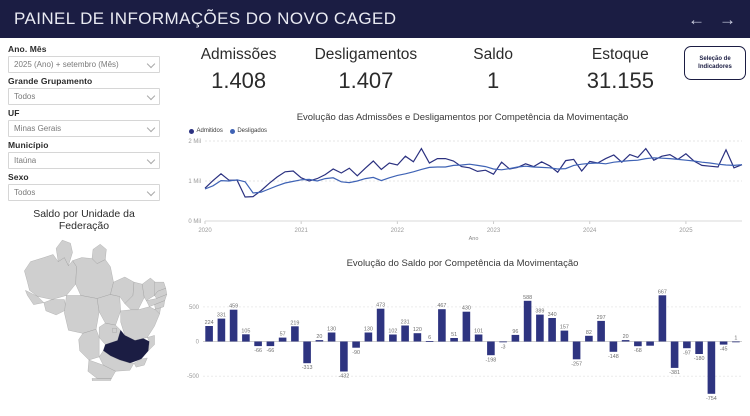  I want to click on map-state-rr, so click(64, 253).